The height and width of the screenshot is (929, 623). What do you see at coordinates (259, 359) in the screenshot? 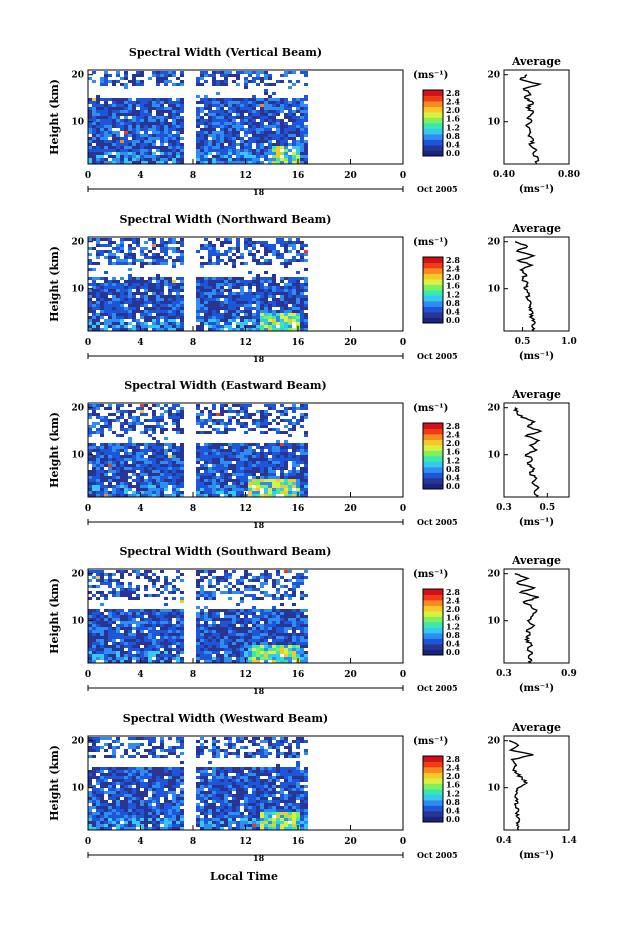
I see `day-label: 18` at bounding box center [259, 359].